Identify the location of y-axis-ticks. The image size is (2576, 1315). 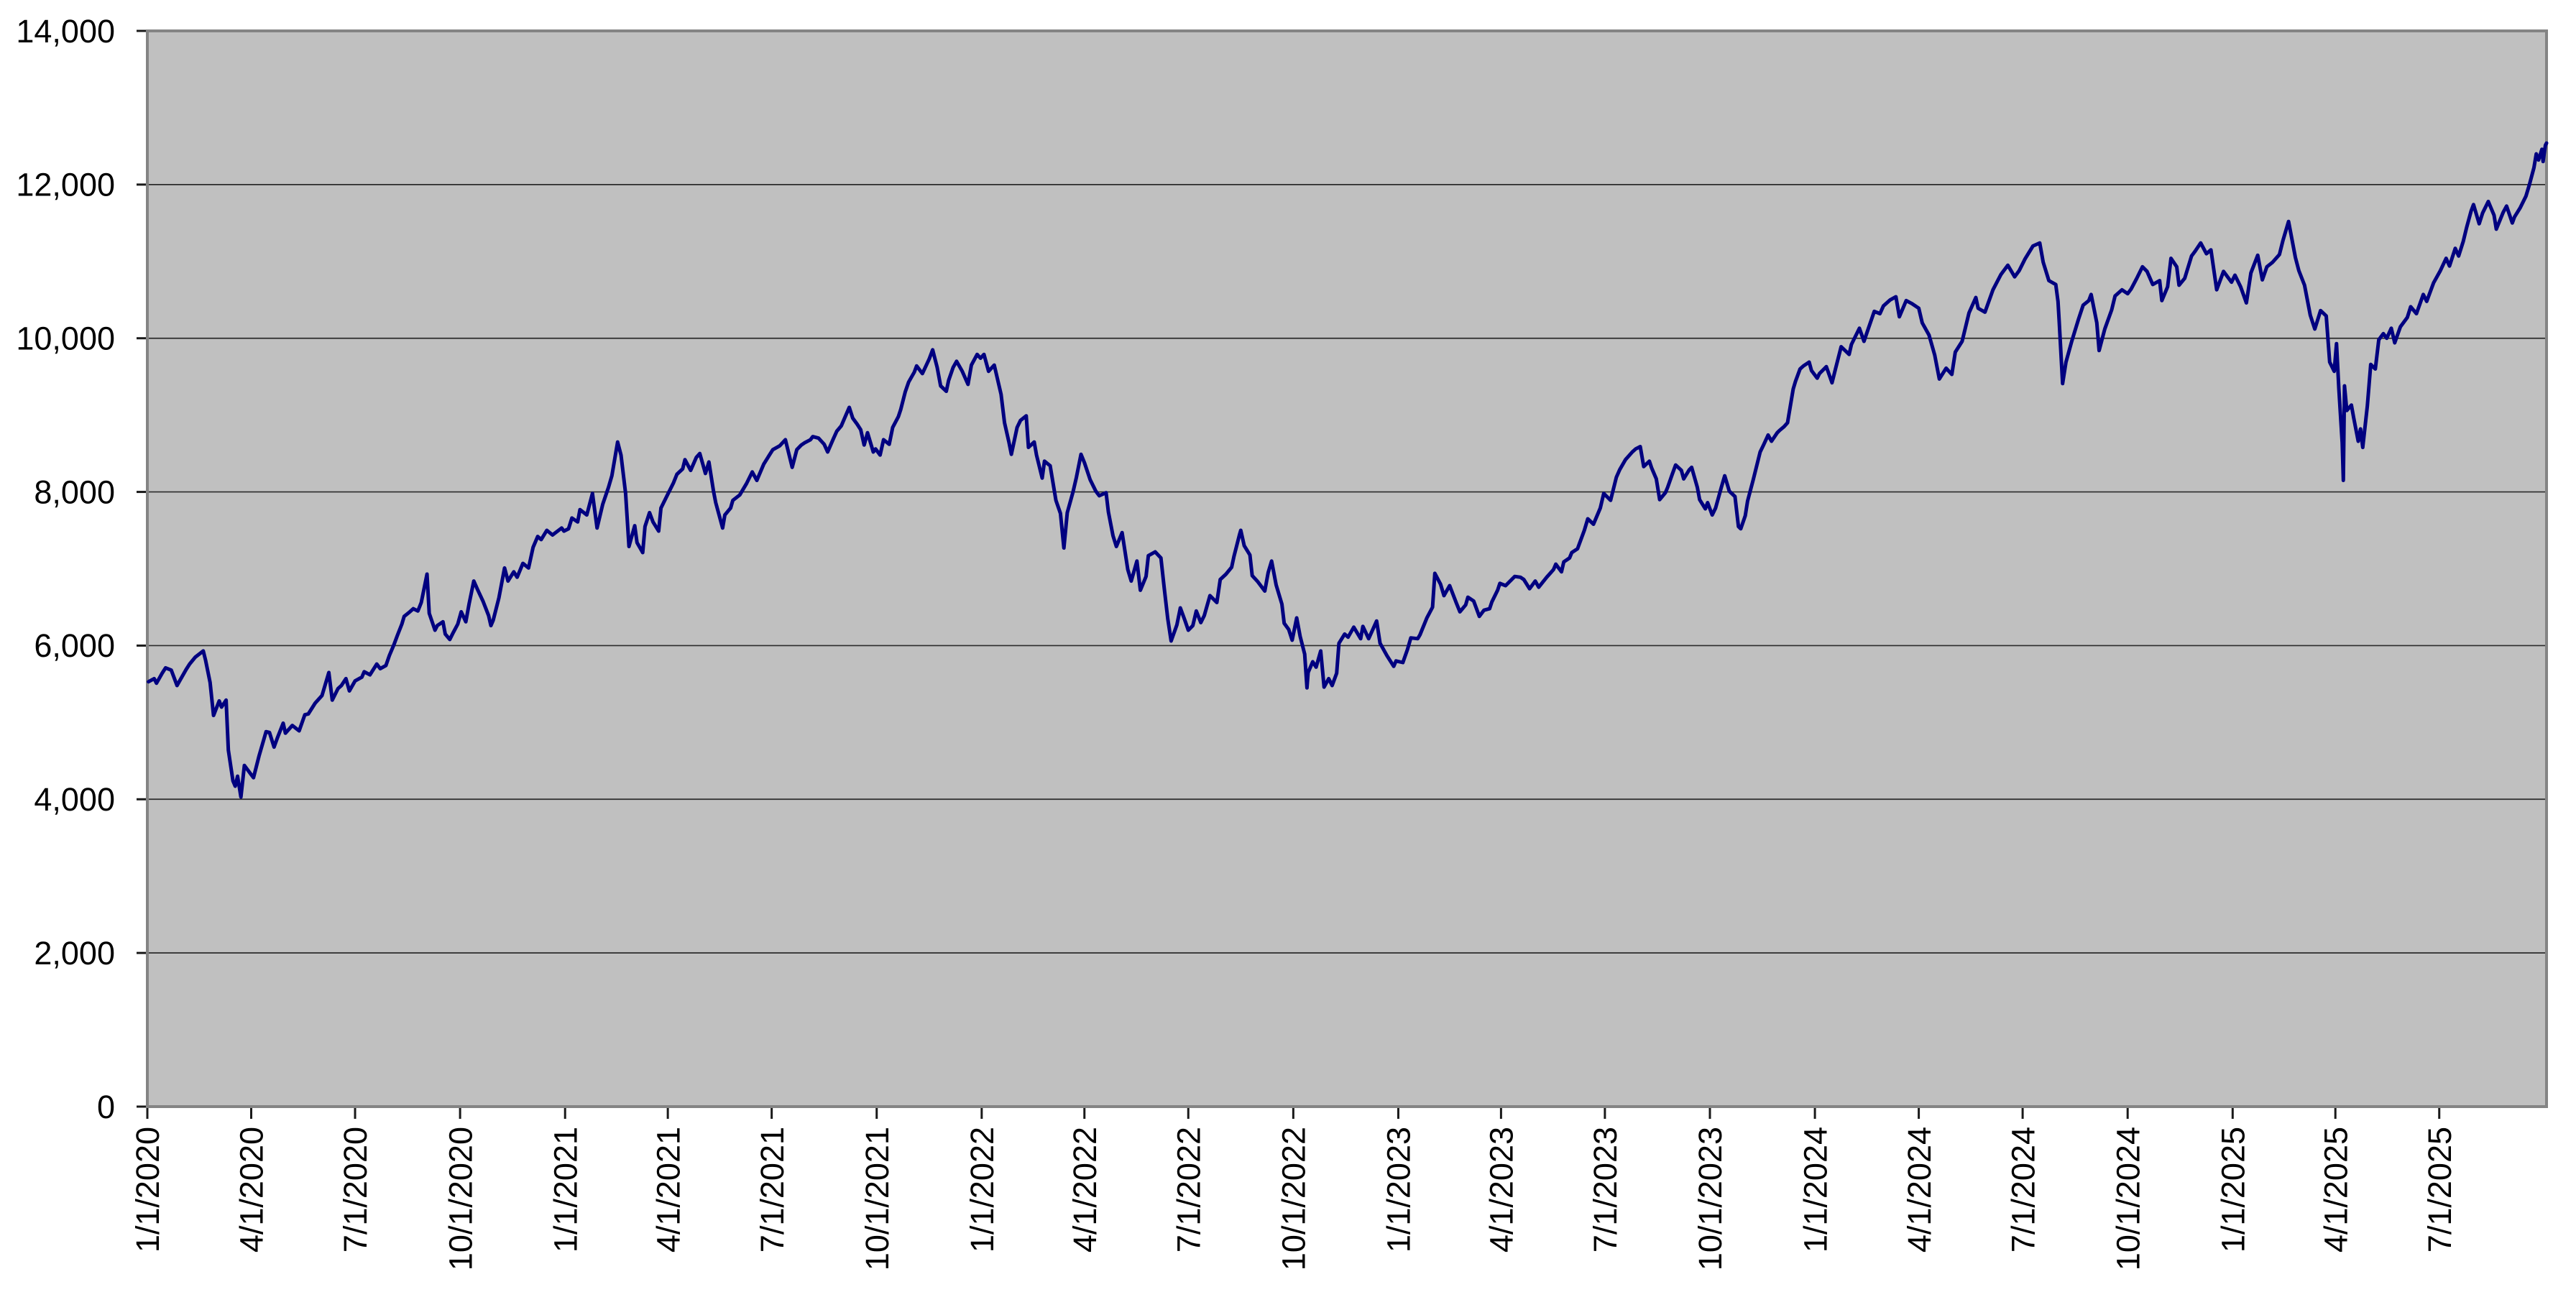
(142, 568).